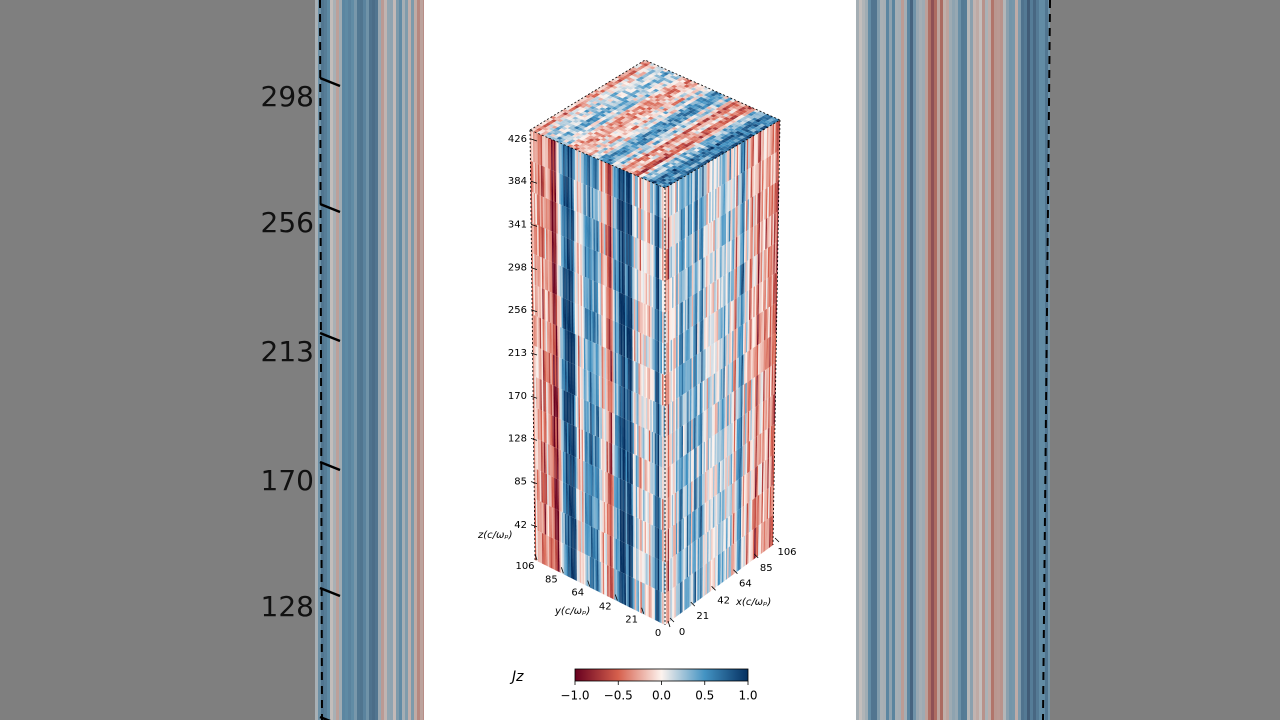 Image resolution: width=1280 pixels, height=720 pixels. Describe the element at coordinates (574, 696) in the screenshot. I see `colorbar-tick-label: −1.0` at that location.